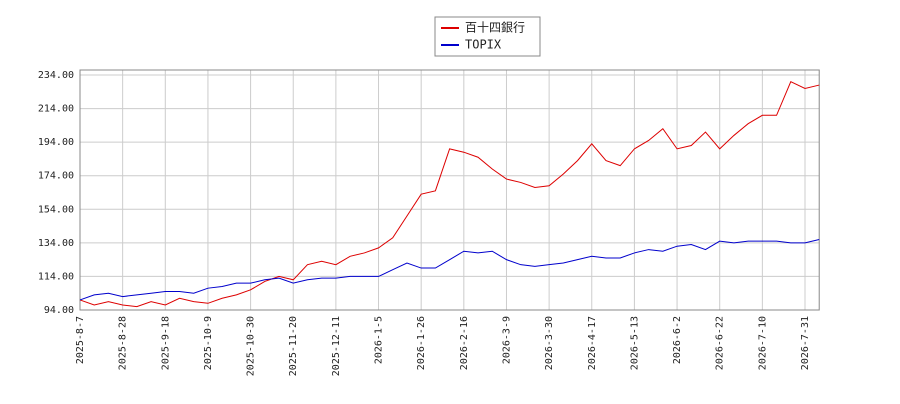 Image resolution: width=900 pixels, height=404 pixels. What do you see at coordinates (123, 343) in the screenshot?
I see `x-tick-label: 2025-8-28` at bounding box center [123, 343].